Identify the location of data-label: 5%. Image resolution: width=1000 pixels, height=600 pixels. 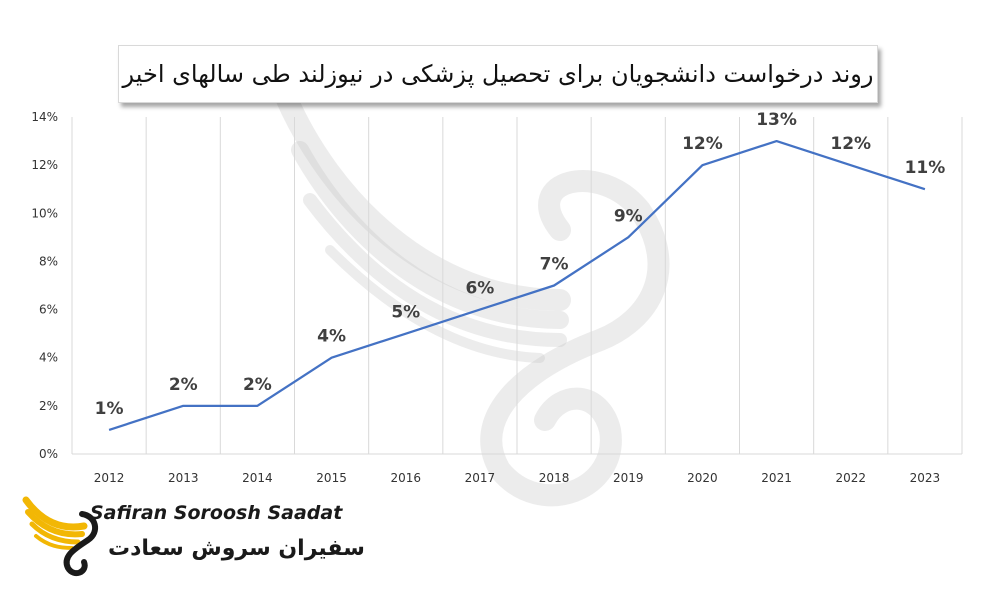
(405, 313).